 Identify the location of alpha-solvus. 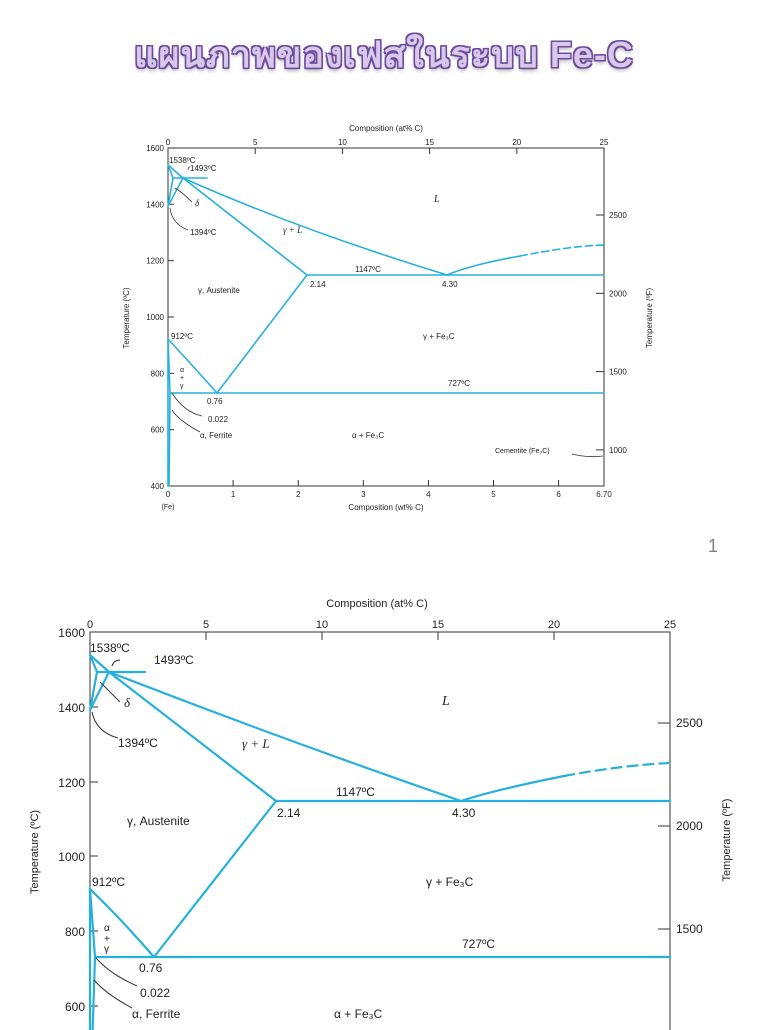
(92, 958).